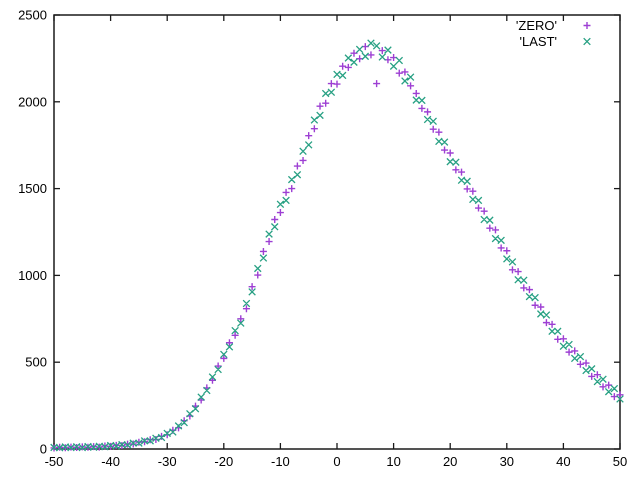 The image size is (640, 478). What do you see at coordinates (507, 461) in the screenshot?
I see `x-tick-label: 30` at bounding box center [507, 461].